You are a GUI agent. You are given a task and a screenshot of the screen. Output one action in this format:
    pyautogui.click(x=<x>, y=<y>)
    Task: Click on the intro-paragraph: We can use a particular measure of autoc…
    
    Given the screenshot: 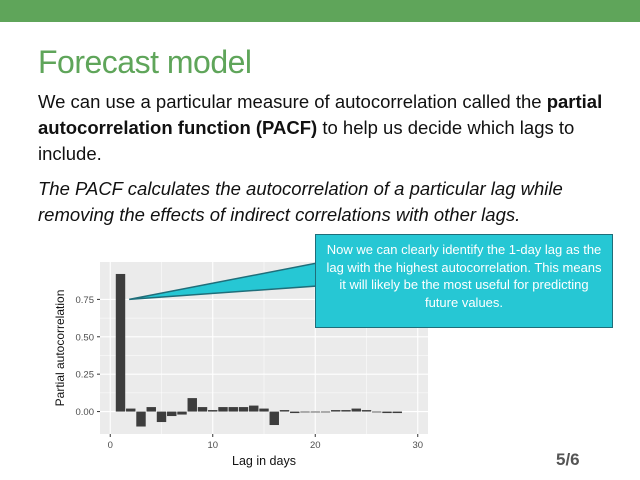 What is the action you would take?
    pyautogui.click(x=323, y=128)
    